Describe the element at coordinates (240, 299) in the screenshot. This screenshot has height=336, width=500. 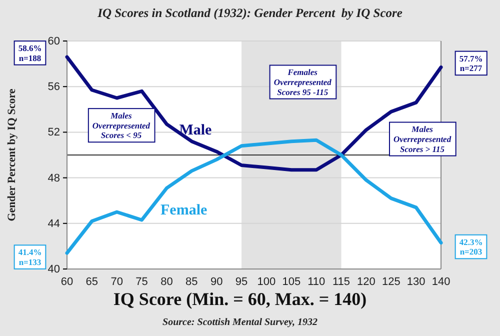
I see `x-axis-title: IQ Score (Min. = 60, Max. = 140)` at that location.